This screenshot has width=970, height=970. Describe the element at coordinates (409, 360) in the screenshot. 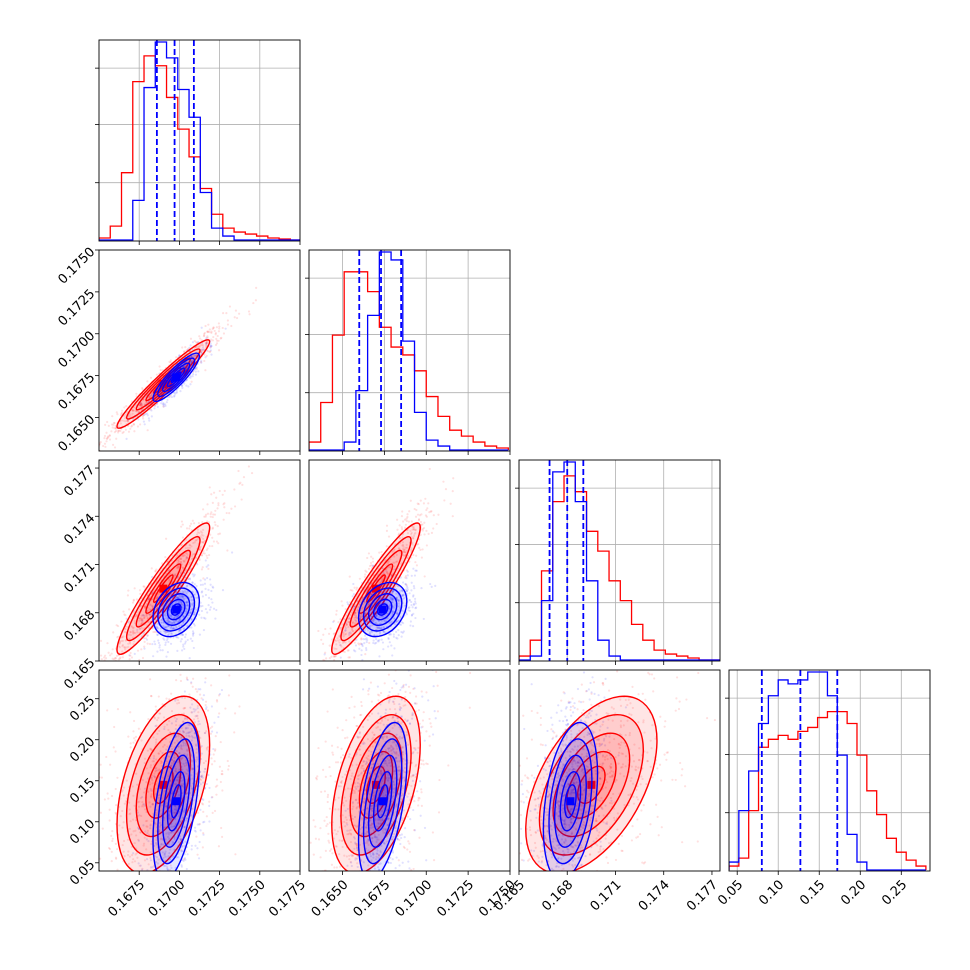

I see `histogram-red` at that location.